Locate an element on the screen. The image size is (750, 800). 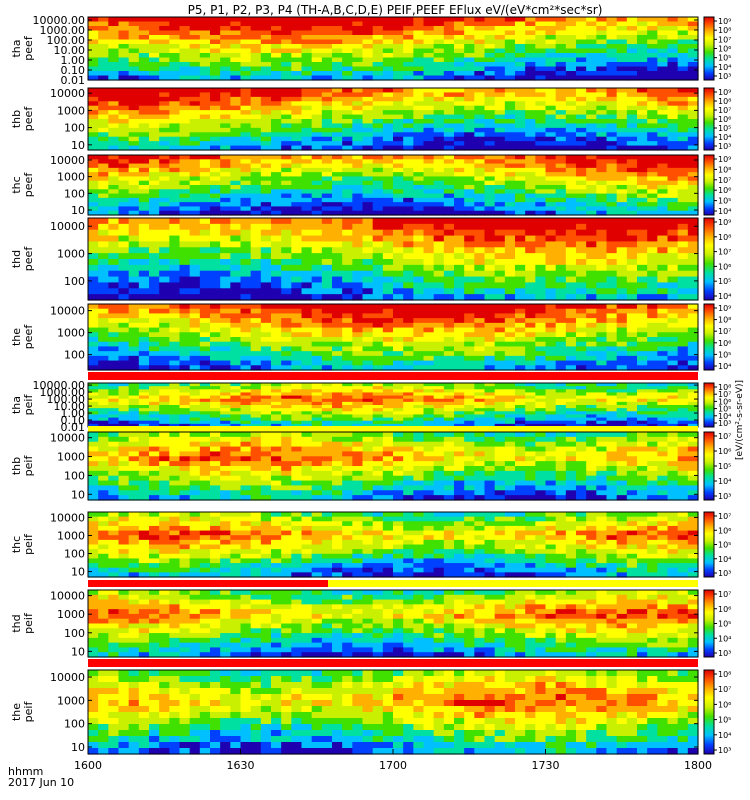
x-tick-label: 1700 is located at coordinates (393, 765).